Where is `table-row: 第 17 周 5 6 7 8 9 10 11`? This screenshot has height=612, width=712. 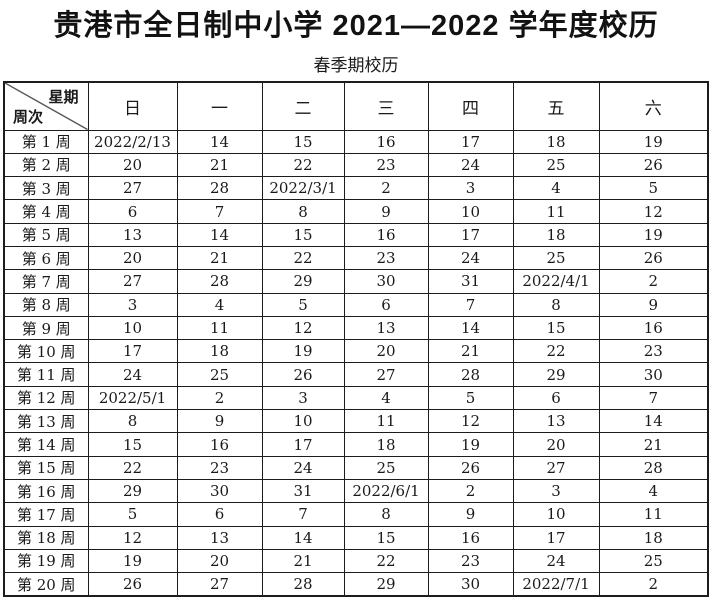
table-row: 第 17 周 5 6 7 8 9 10 11 is located at coordinates (356, 514).